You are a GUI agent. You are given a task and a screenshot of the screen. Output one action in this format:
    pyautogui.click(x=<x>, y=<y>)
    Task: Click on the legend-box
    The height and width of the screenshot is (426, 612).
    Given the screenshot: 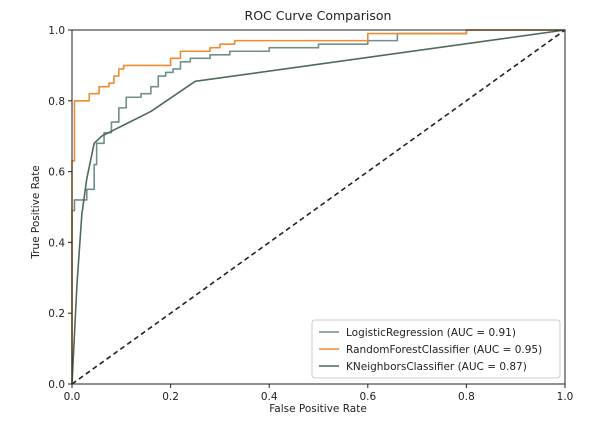 What is the action you would take?
    pyautogui.click(x=436, y=349)
    